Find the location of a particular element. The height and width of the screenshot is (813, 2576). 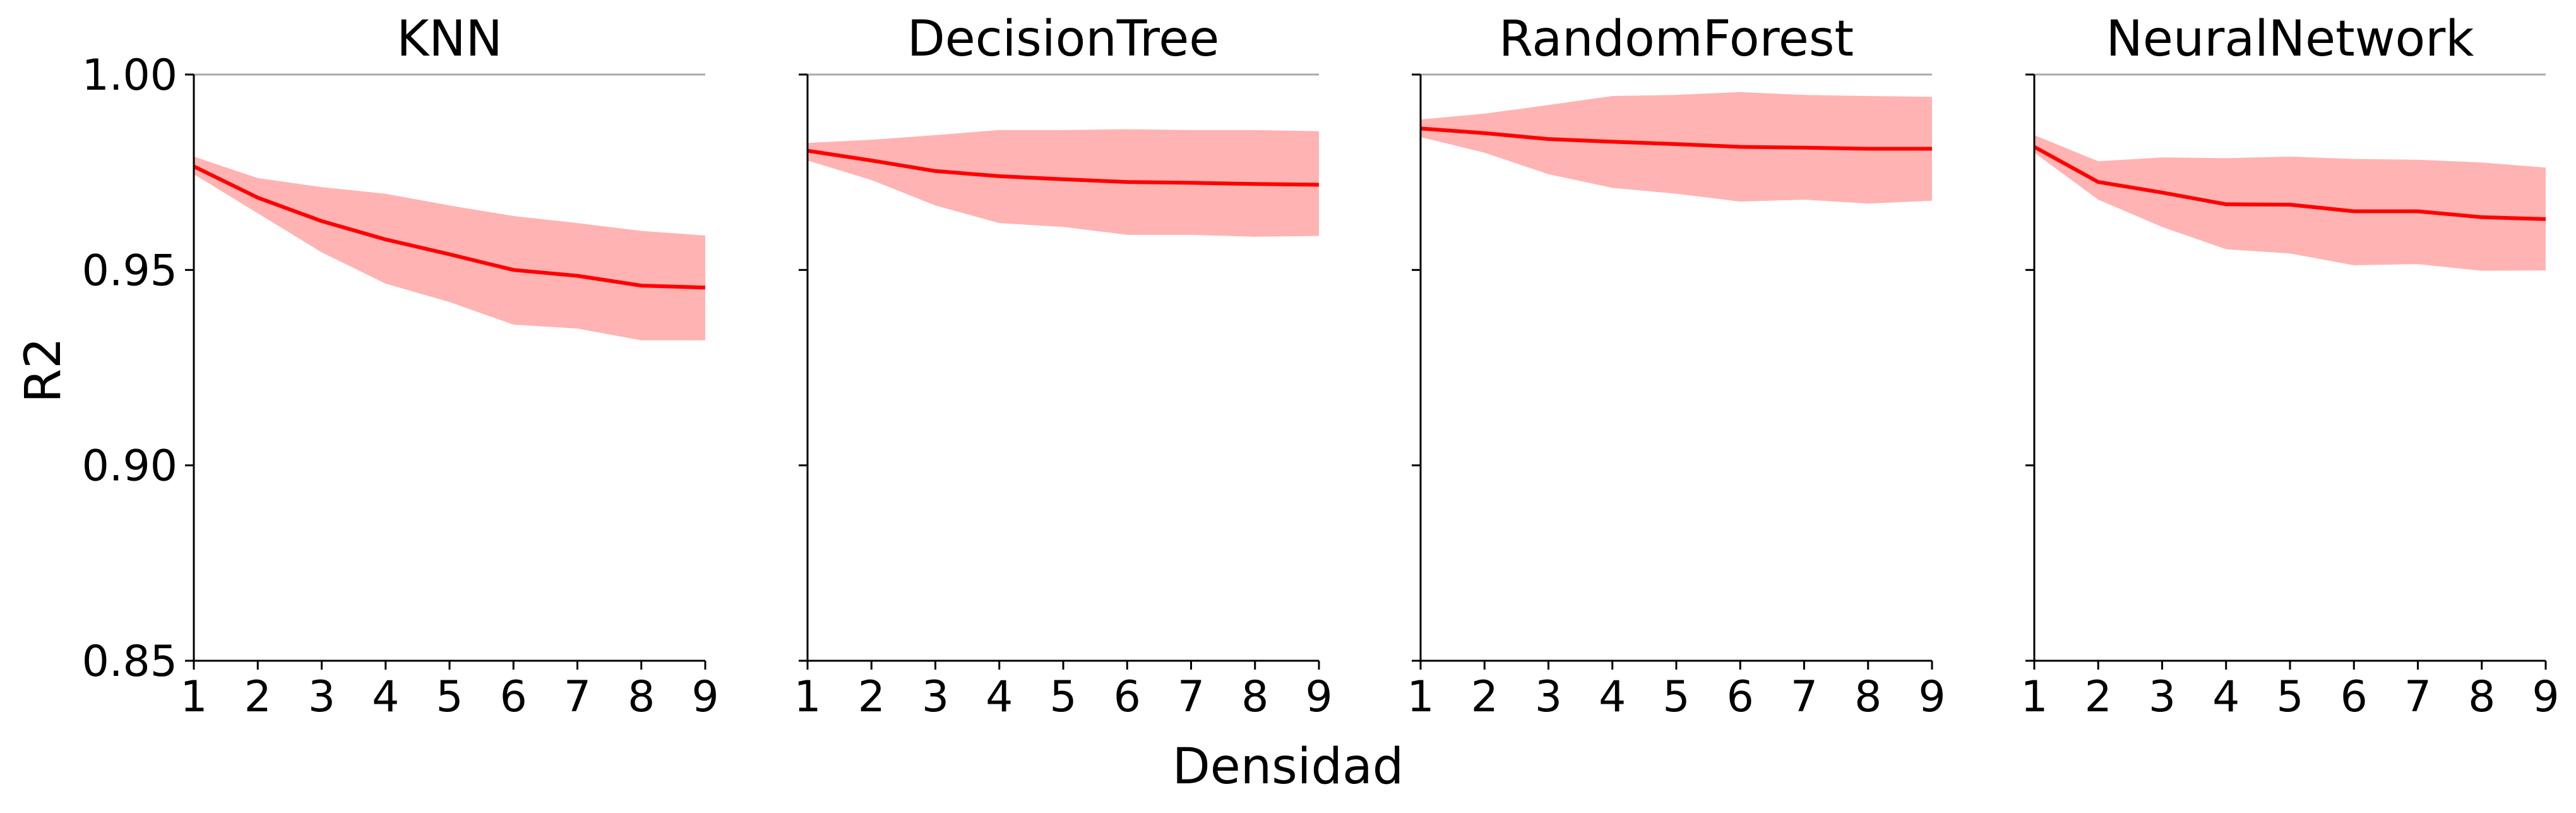

y-tick-label: 1.00 is located at coordinates (129, 76).